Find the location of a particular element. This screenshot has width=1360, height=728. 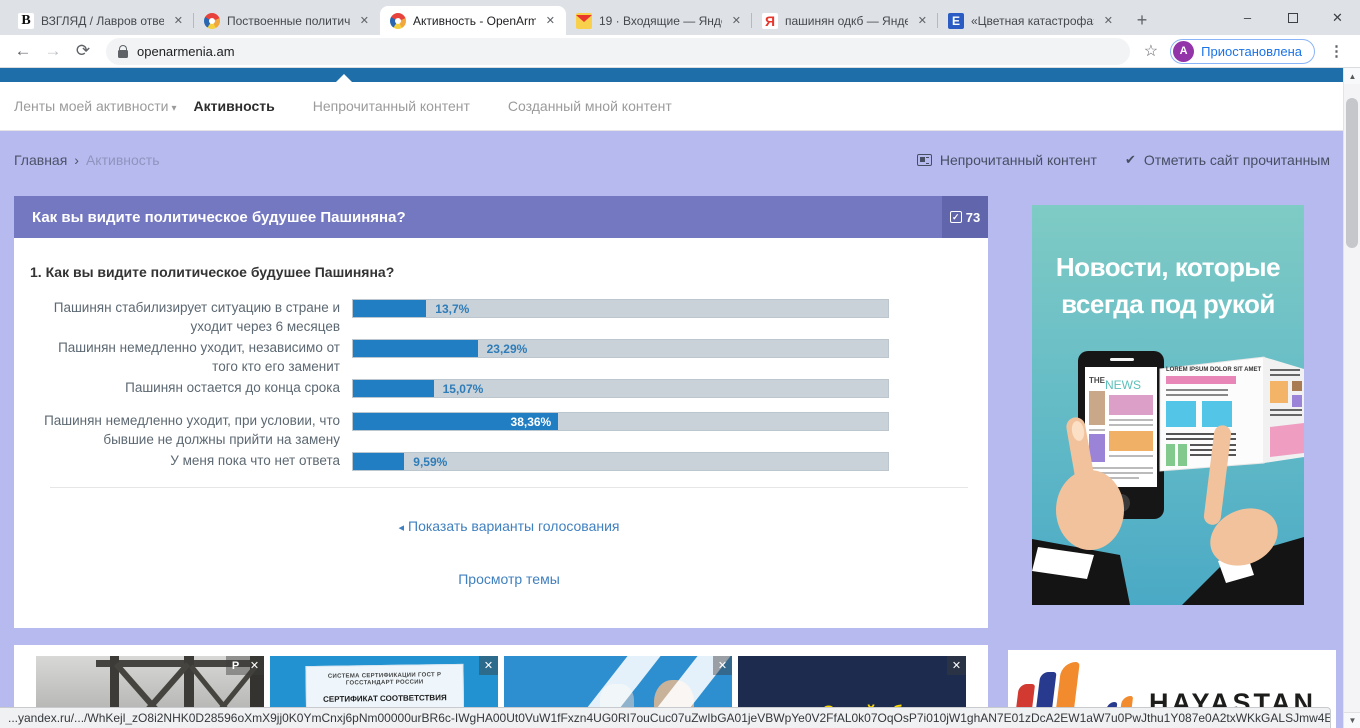

tab-activity-active: Активность - OpenArm ✕ is located at coordinates (473, 20).